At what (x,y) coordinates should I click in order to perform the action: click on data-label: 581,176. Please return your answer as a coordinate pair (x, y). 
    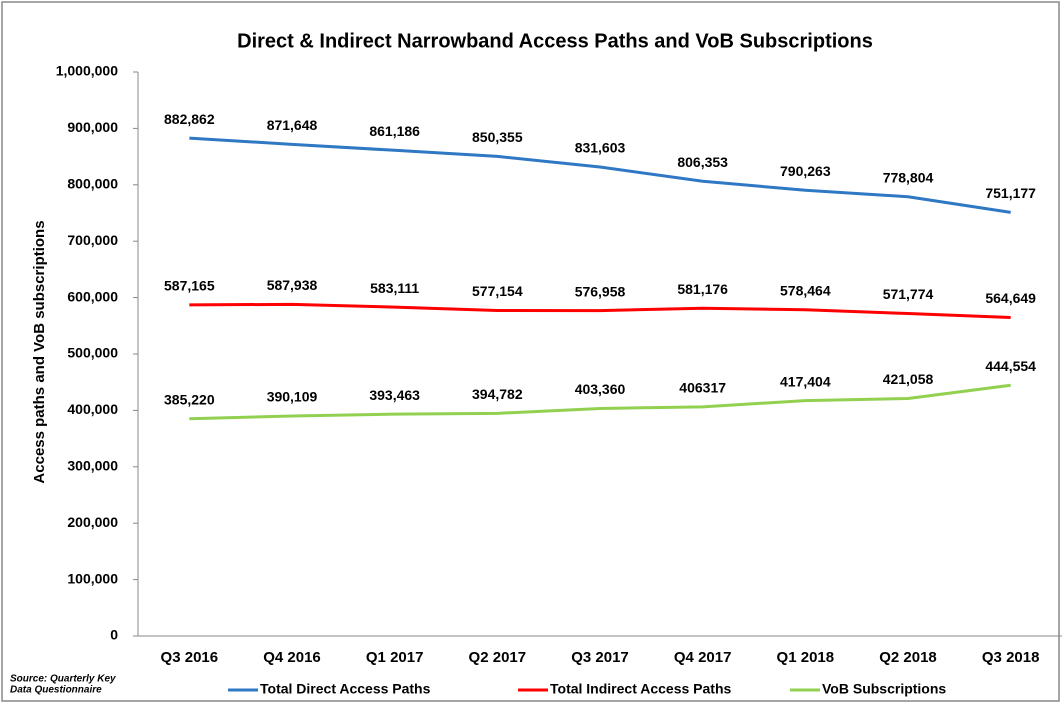
    Looking at the image, I should click on (702, 289).